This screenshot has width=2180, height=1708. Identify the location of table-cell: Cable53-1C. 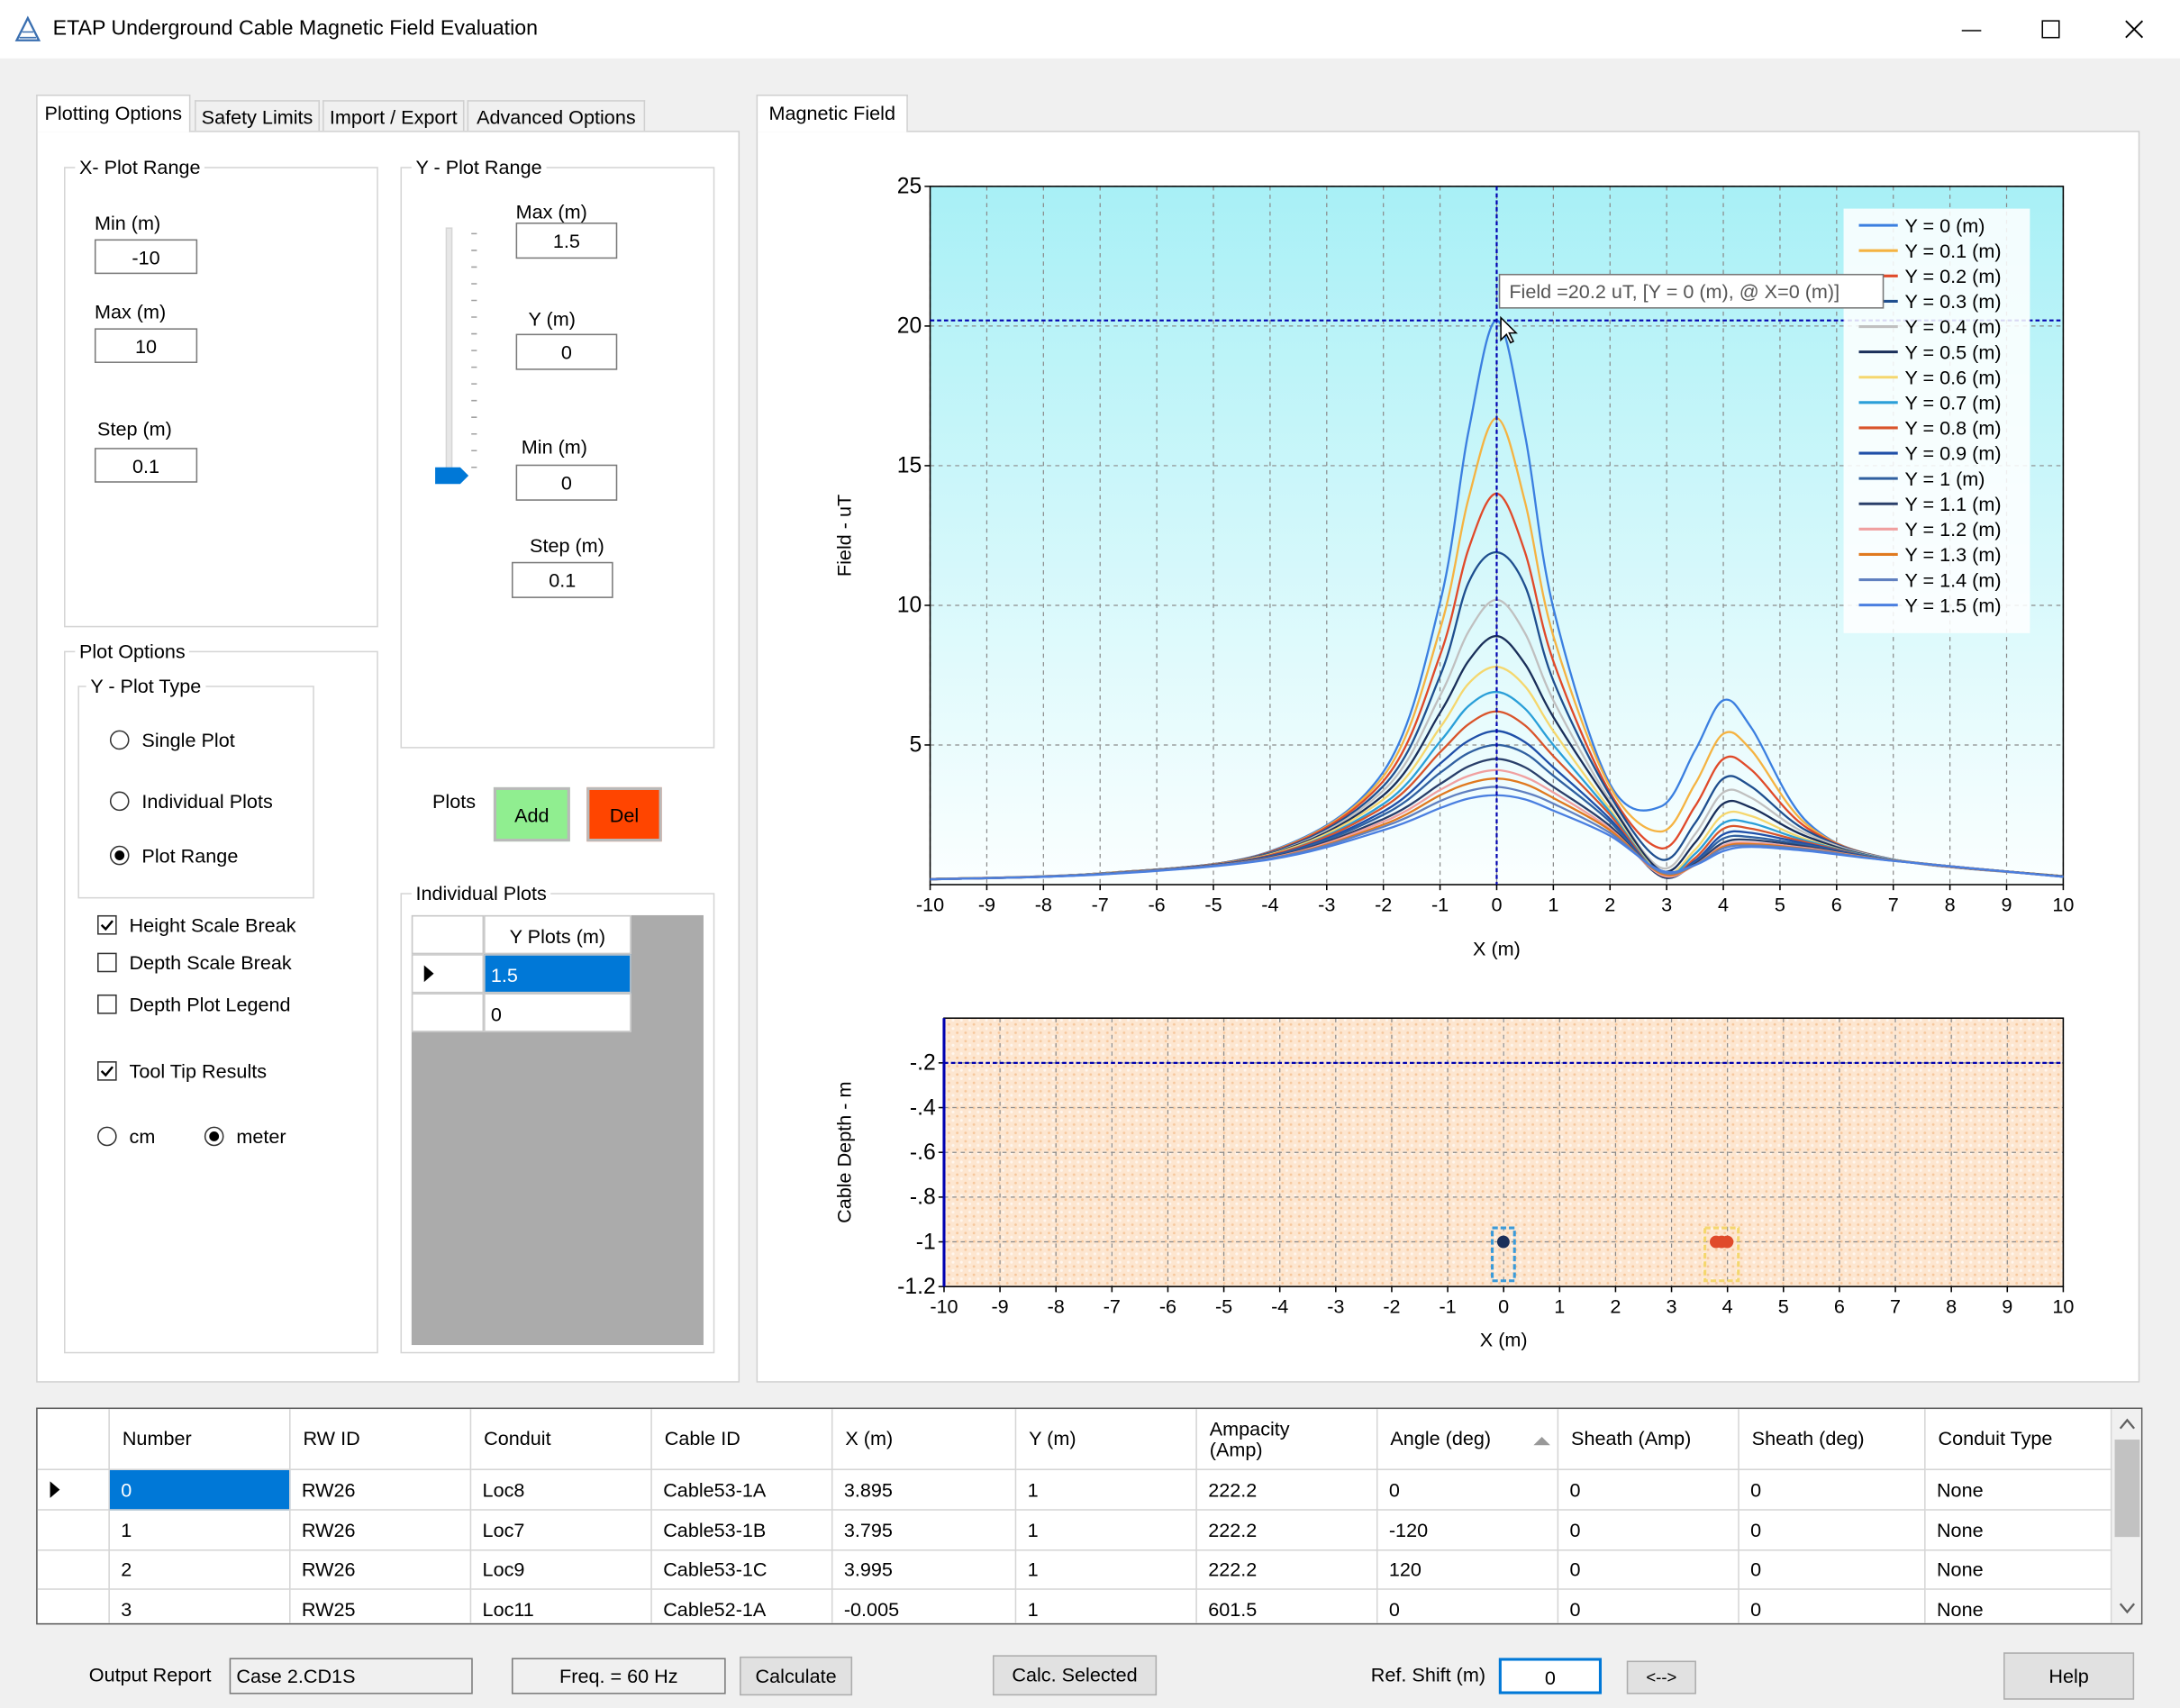
(742, 1569).